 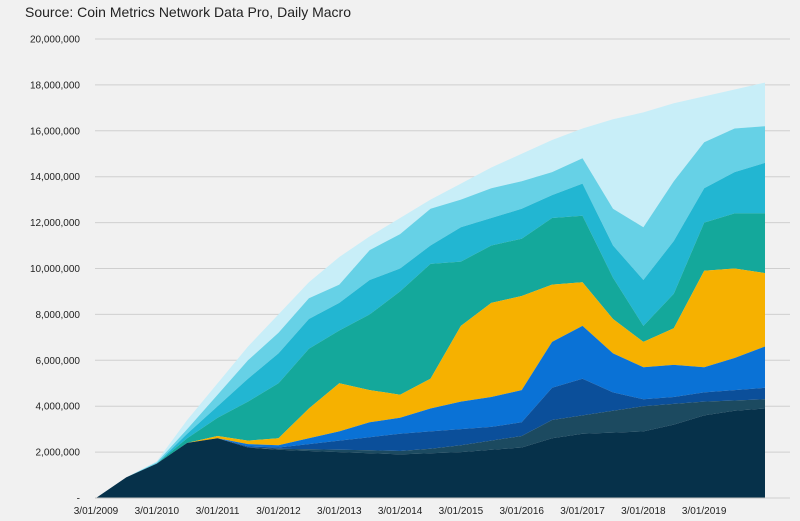 I want to click on y-tick-label: 8,000,000, so click(x=58, y=315).